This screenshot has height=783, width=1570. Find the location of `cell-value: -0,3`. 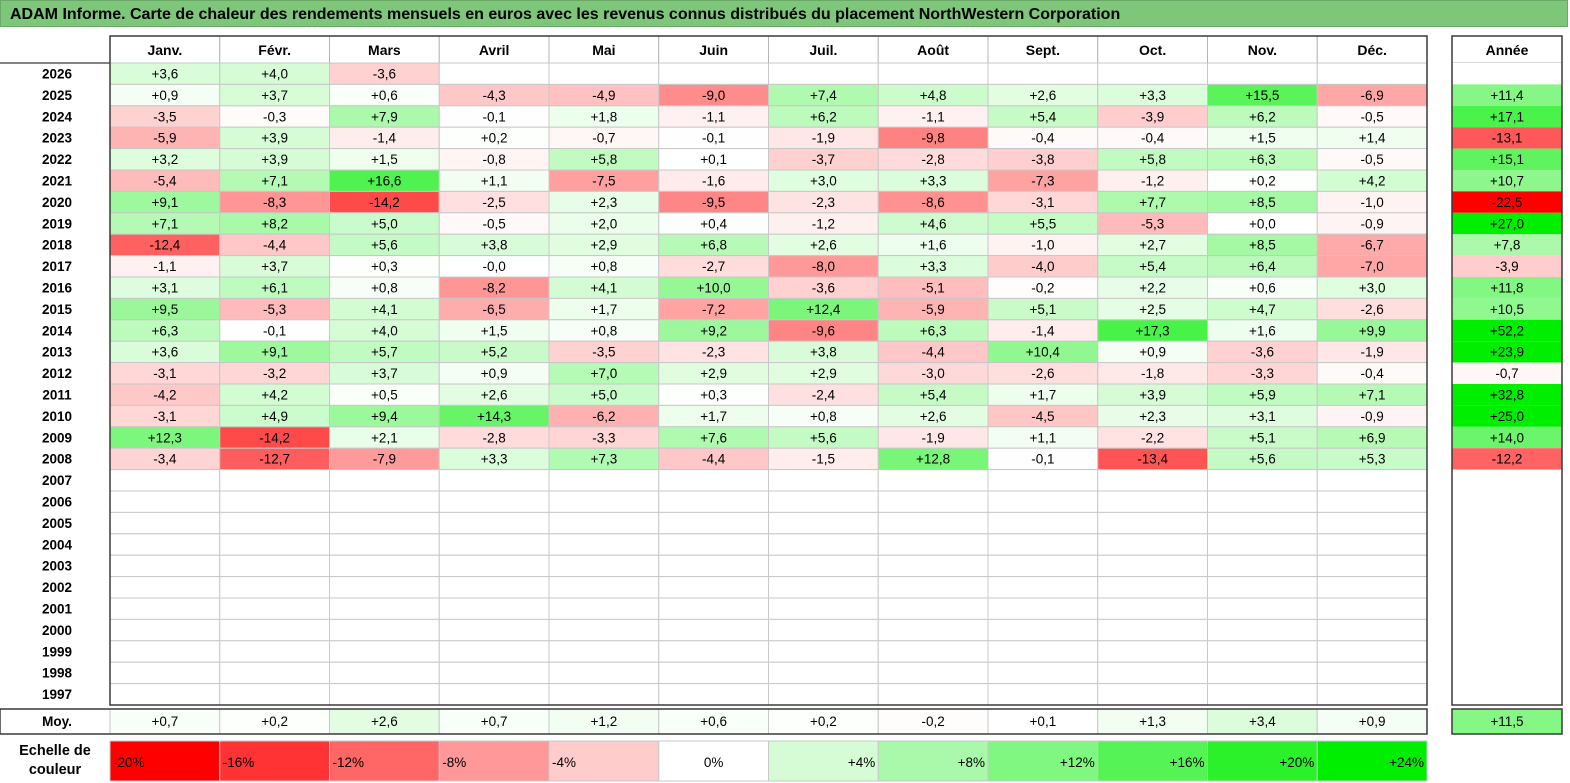

cell-value: -0,3 is located at coordinates (274, 116).